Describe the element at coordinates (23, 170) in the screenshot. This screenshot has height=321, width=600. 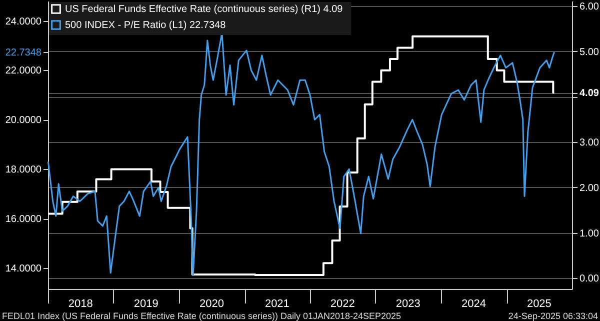
I see `y-tick-label: 18.0000` at that location.